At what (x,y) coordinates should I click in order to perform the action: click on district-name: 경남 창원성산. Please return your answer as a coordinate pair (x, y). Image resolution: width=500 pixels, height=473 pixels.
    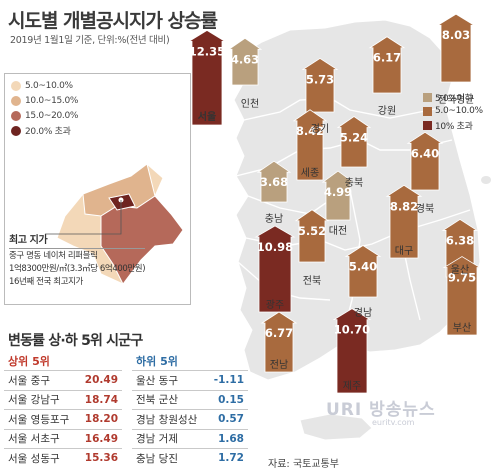
    Looking at the image, I should click on (169, 419).